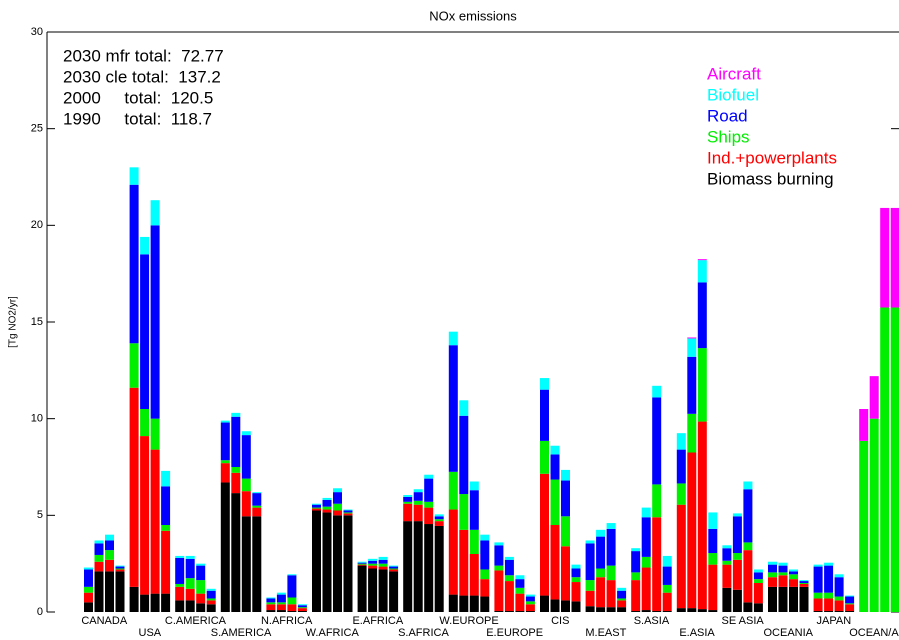  I want to click on x-tick-label: USA, so click(150, 633).